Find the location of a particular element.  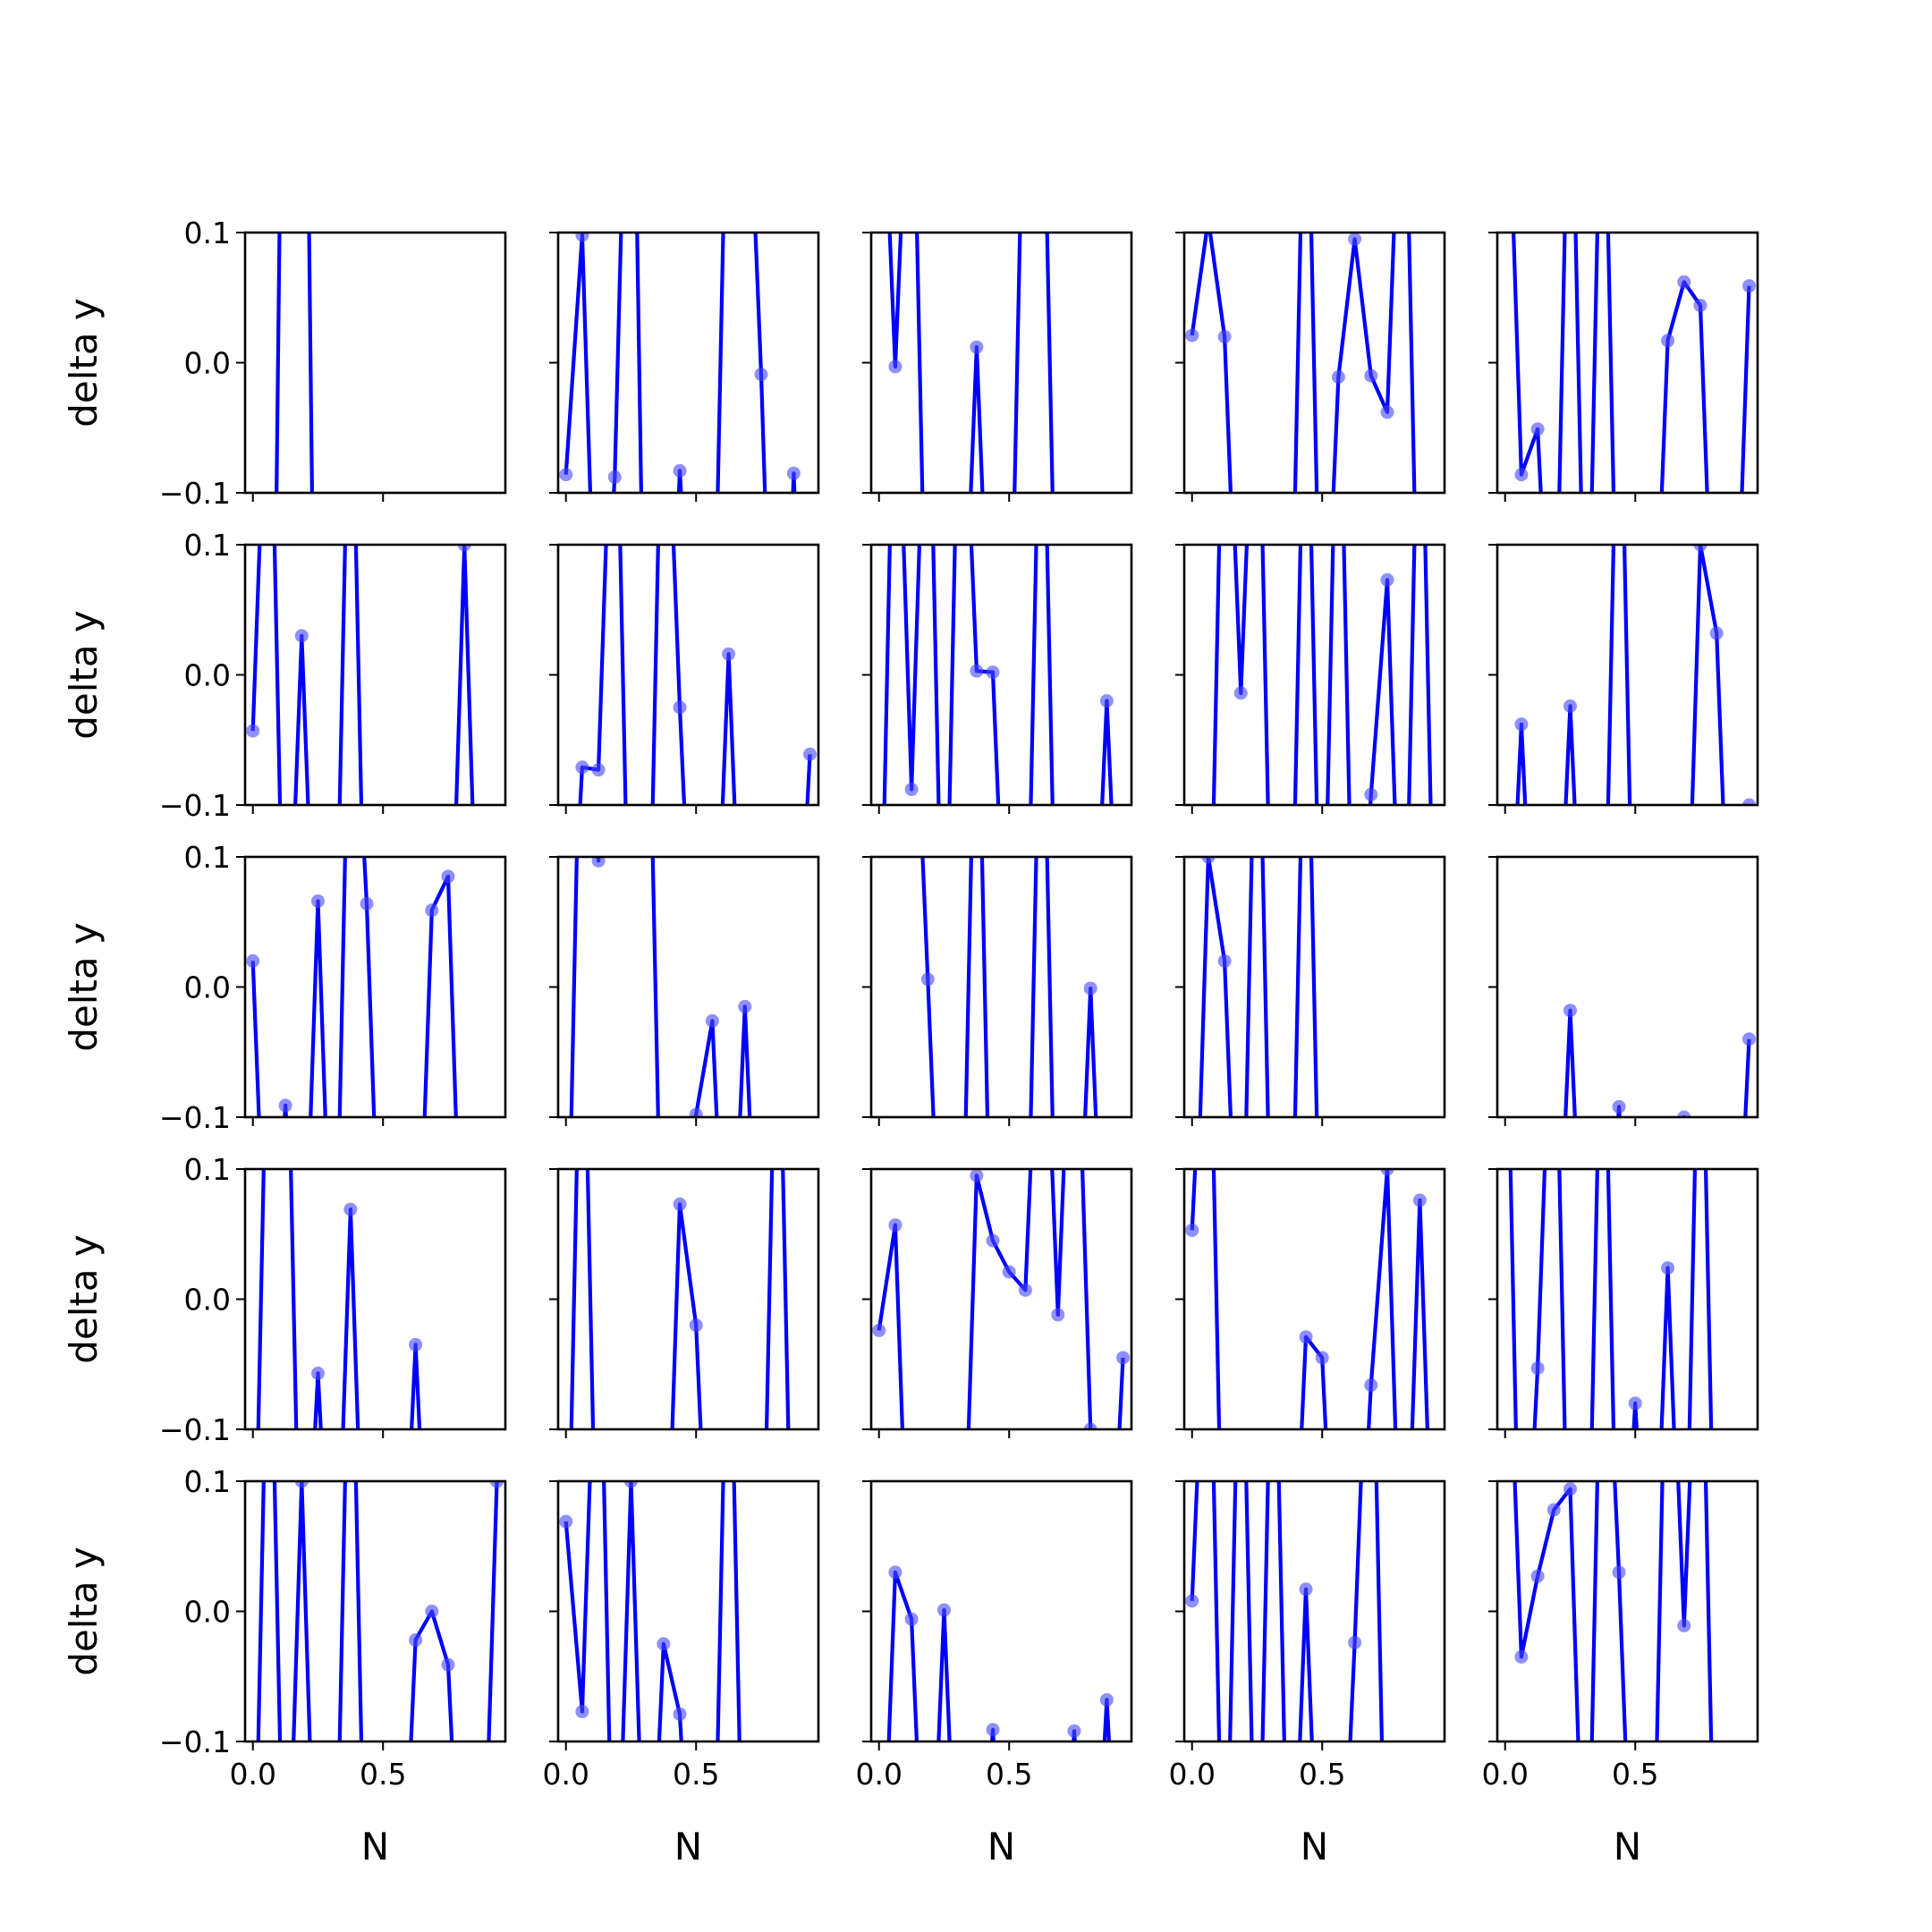

subplot-5-4: 0.0 0.5 N is located at coordinates (1307, 1673).